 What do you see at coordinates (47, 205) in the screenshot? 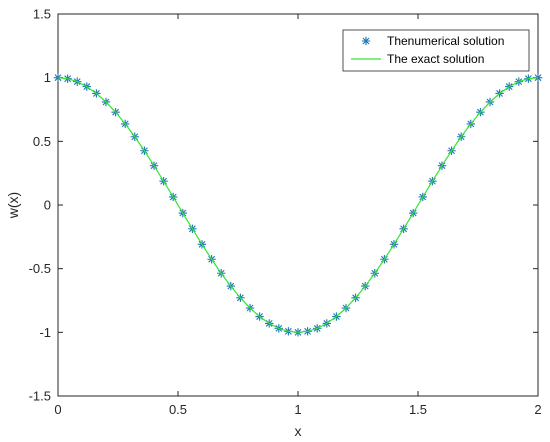
I see `y-tick-label: 0` at bounding box center [47, 205].